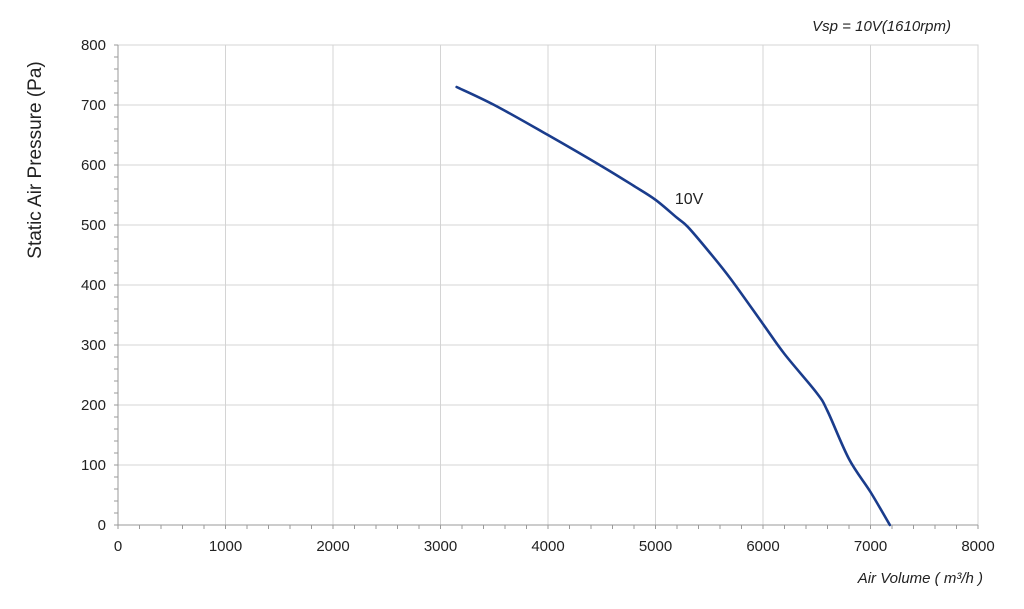  What do you see at coordinates (93, 345) in the screenshot?
I see `y-tick-label: 300` at bounding box center [93, 345].